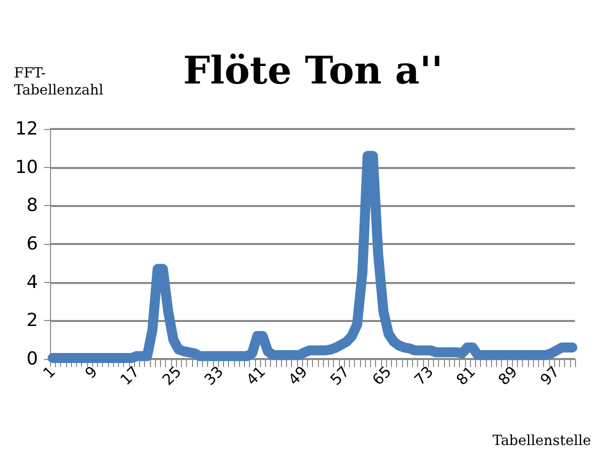  What do you see at coordinates (32, 282) in the screenshot?
I see `y-tick-label: 4` at bounding box center [32, 282].